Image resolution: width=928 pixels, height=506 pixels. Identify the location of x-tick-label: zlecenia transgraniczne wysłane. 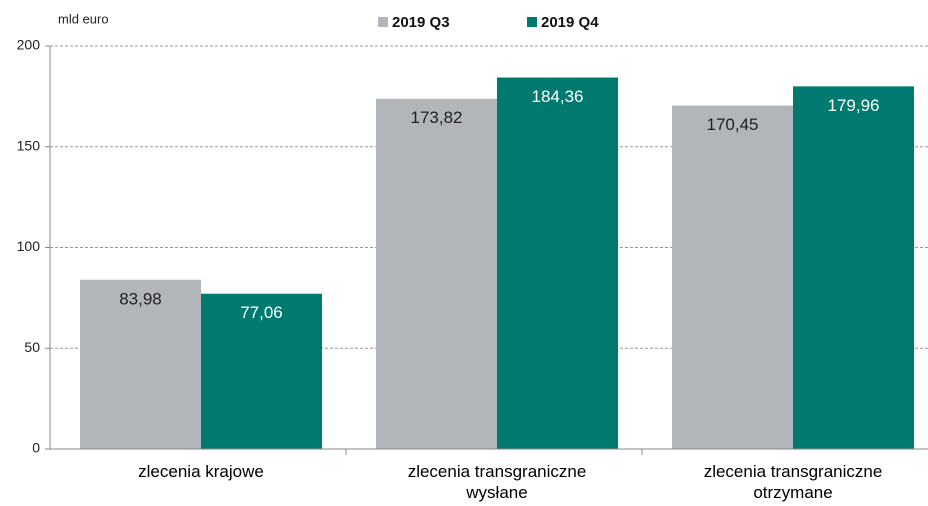
(497, 482).